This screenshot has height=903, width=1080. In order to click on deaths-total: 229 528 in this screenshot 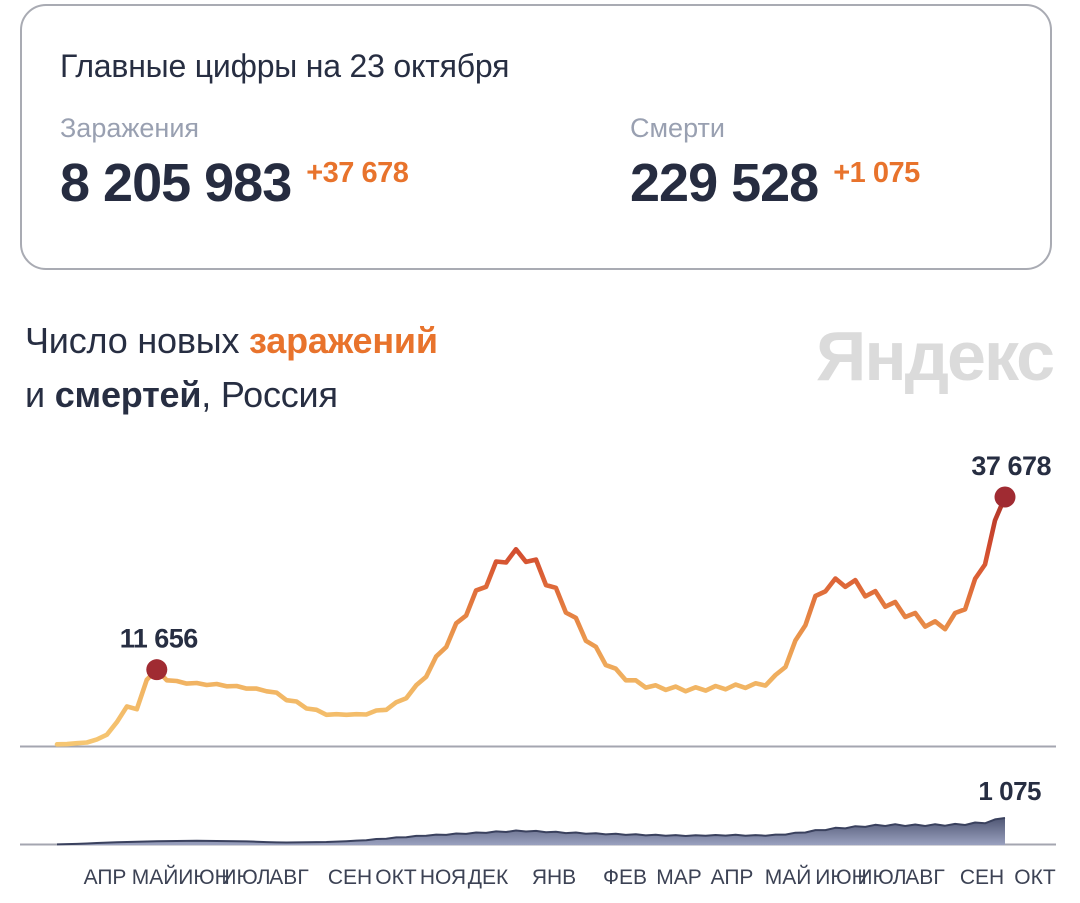, I will do `click(724, 183)`.